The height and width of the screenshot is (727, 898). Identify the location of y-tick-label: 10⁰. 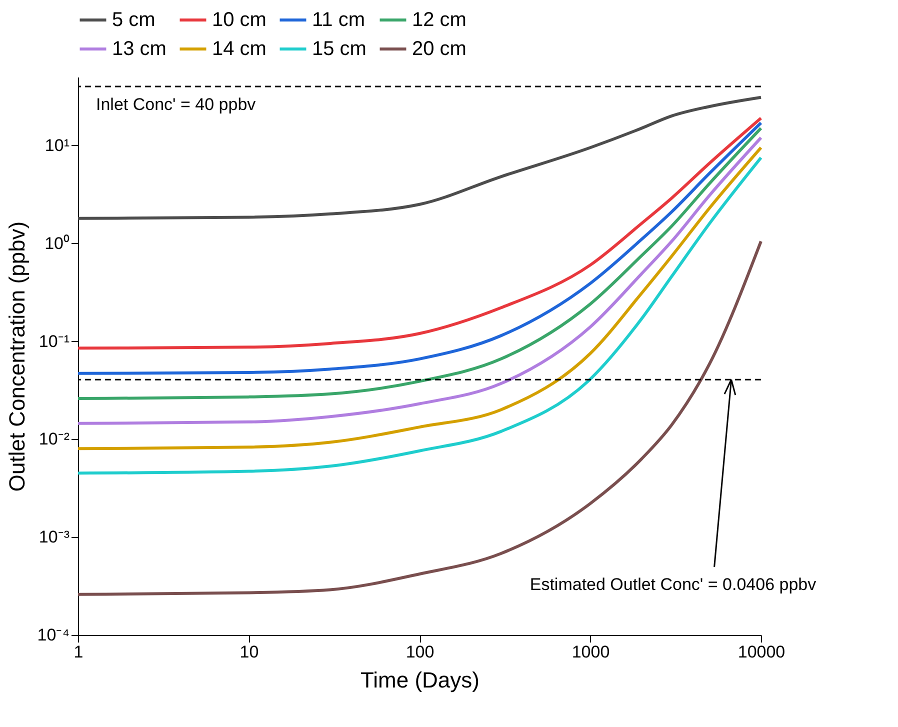
(57, 243).